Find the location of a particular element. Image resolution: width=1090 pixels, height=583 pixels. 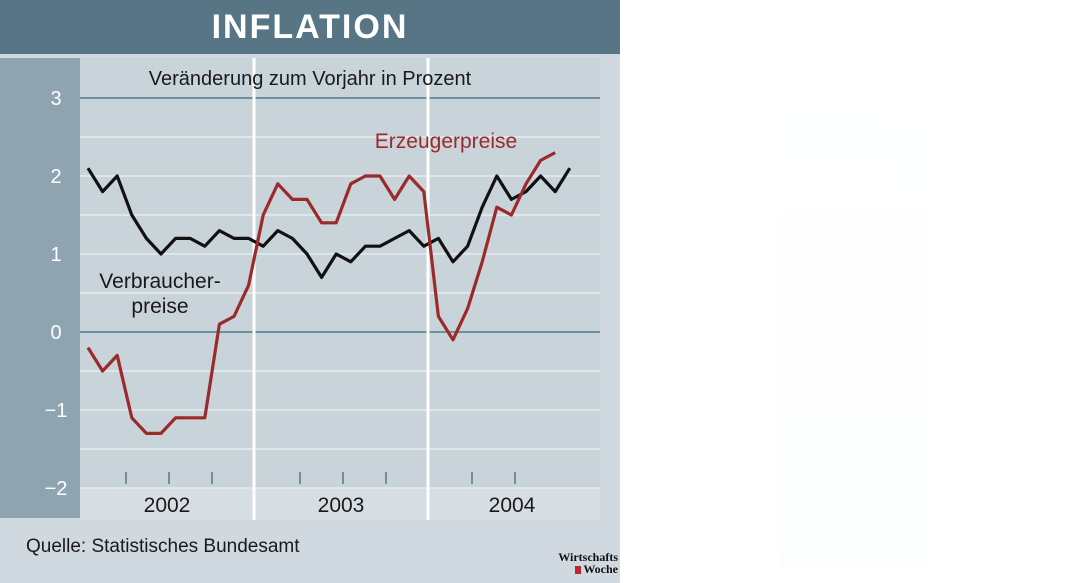

x-ticks is located at coordinates (320, 478).